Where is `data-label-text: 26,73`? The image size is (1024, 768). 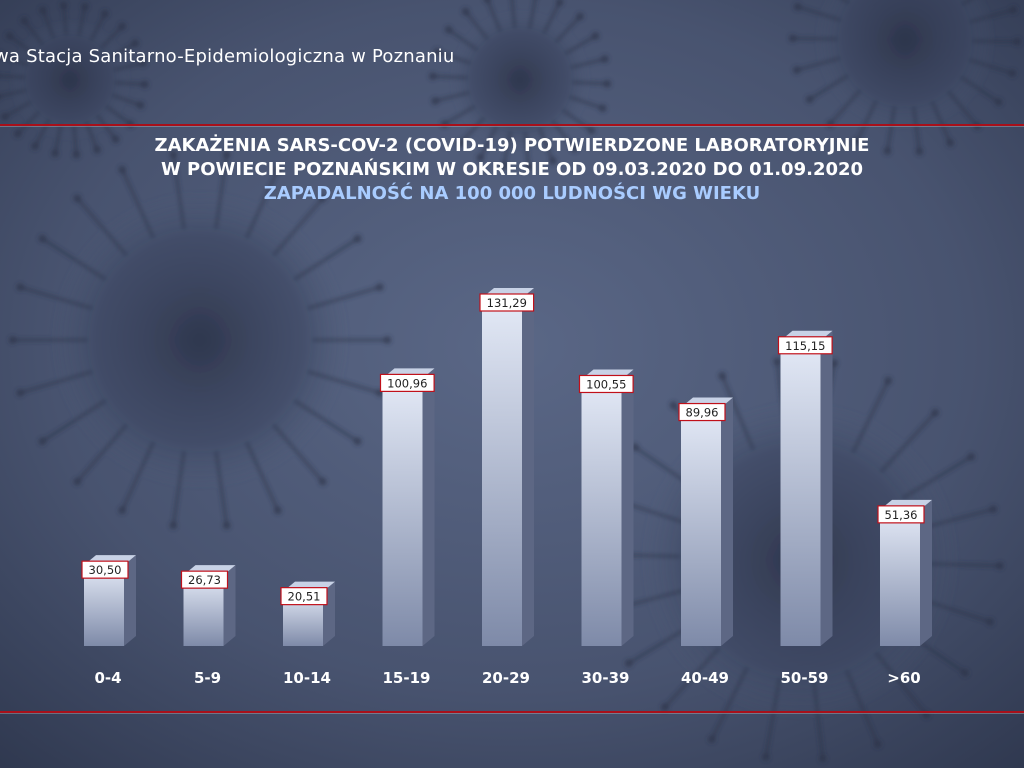
data-label-text: 26,73 is located at coordinates (204, 580).